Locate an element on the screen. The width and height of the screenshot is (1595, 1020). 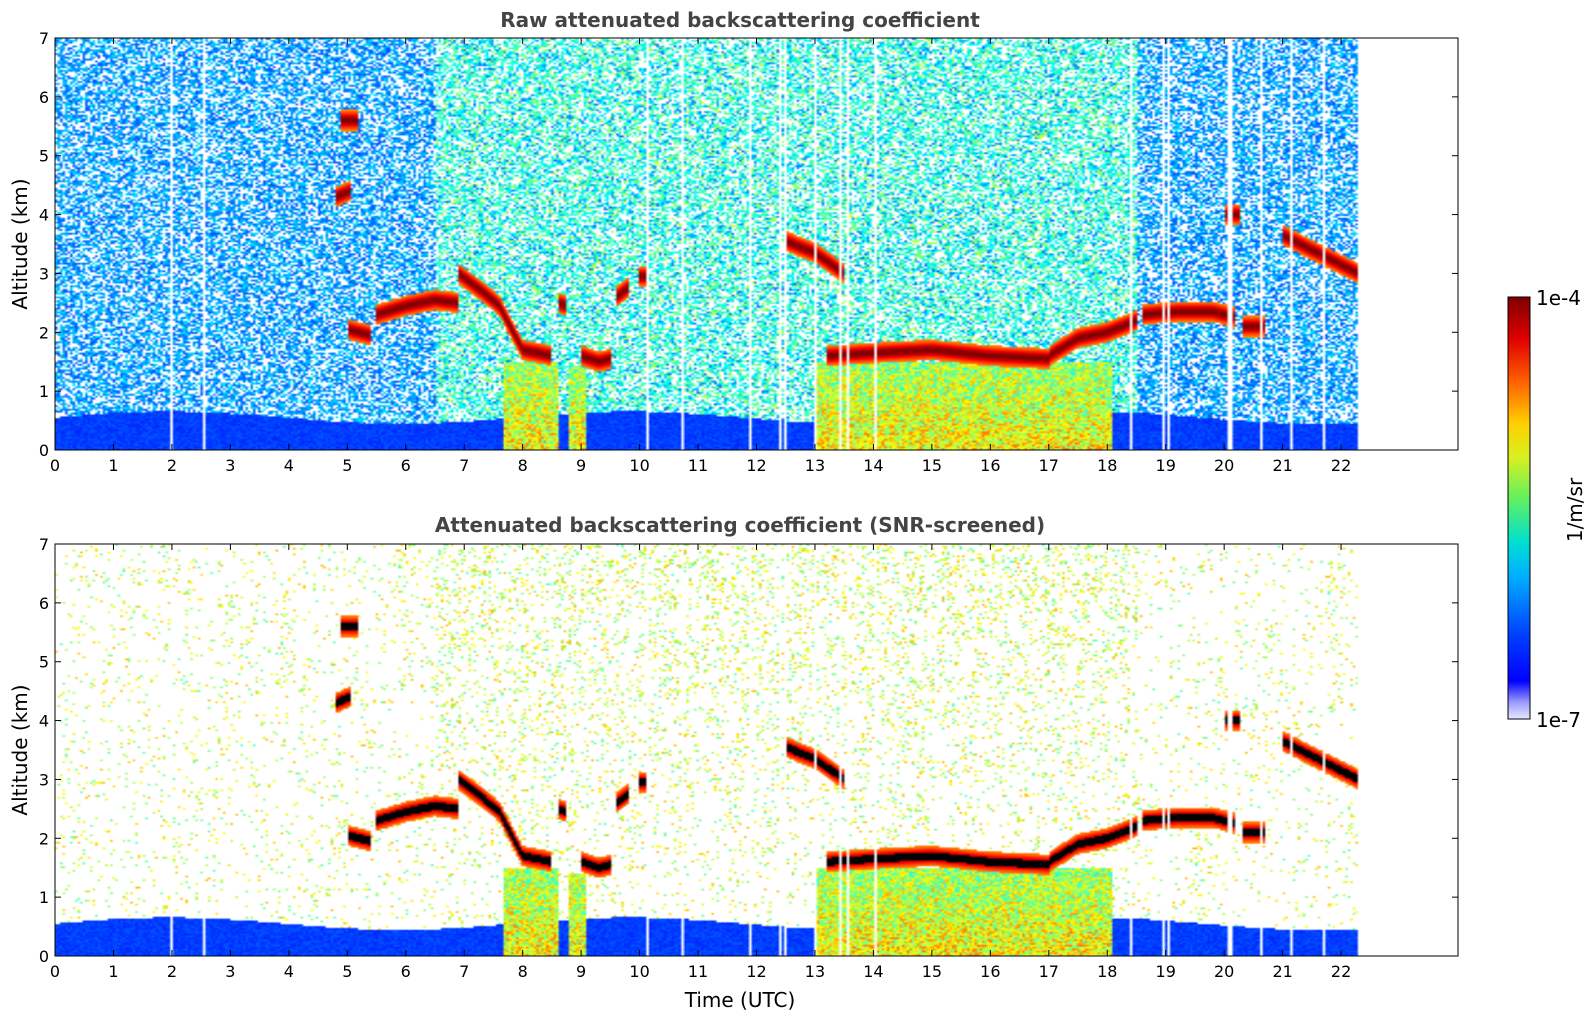
y-axis-label-raw: Altitude (km) is located at coordinates (20, 243).